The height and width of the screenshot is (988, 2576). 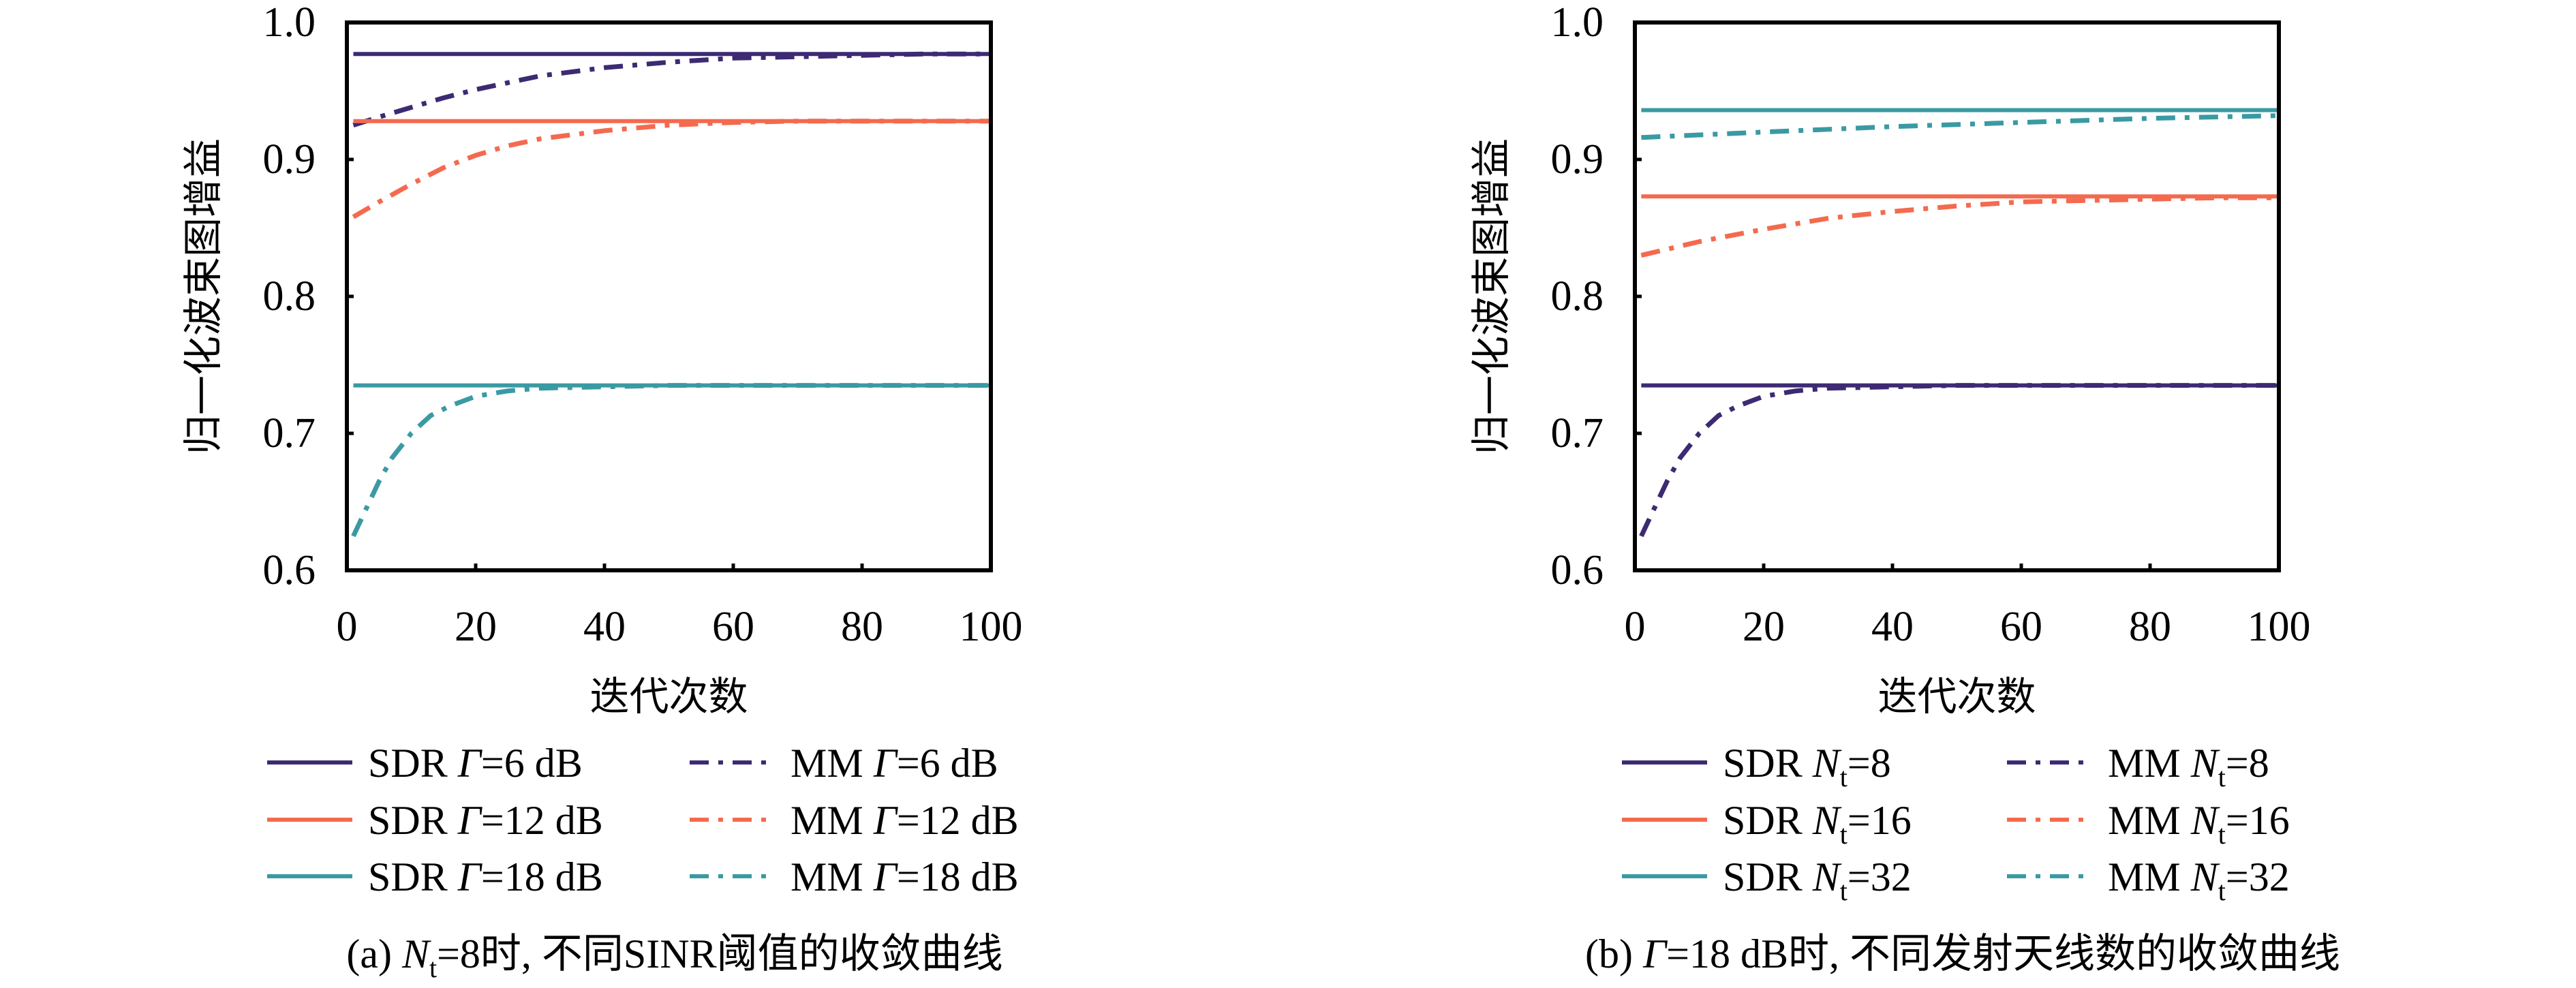 I want to click on figure-caption: (b) Γ=18 dB时, 不同发射天线数的收敛曲线, so click(x=1963, y=953).